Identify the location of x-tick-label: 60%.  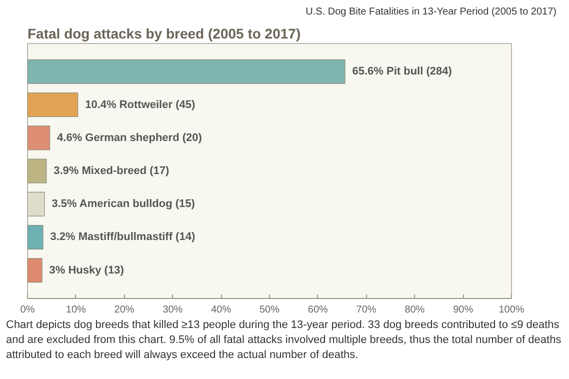
(318, 310).